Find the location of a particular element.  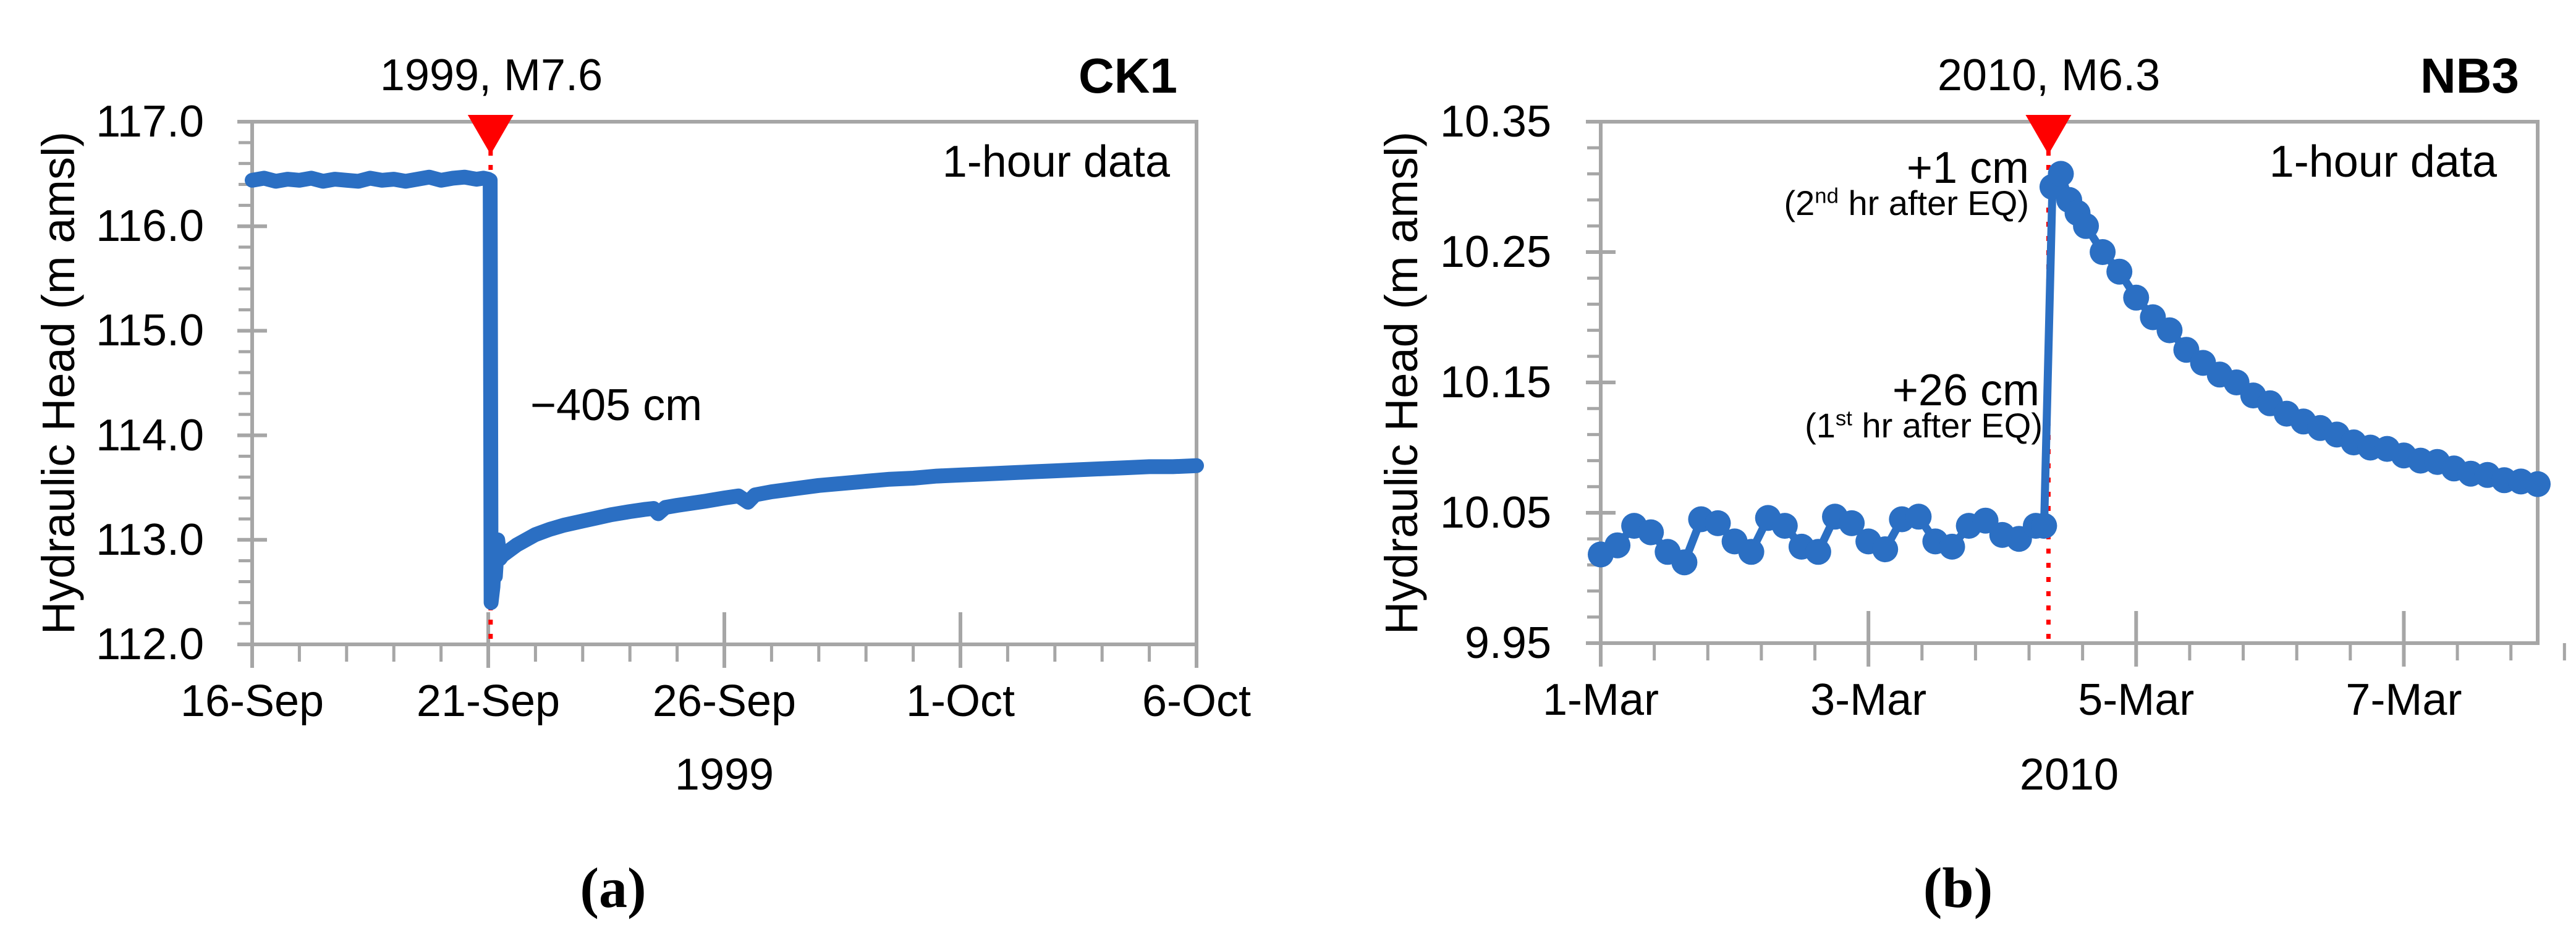

panel-caption-a: (a) is located at coordinates (613, 887).